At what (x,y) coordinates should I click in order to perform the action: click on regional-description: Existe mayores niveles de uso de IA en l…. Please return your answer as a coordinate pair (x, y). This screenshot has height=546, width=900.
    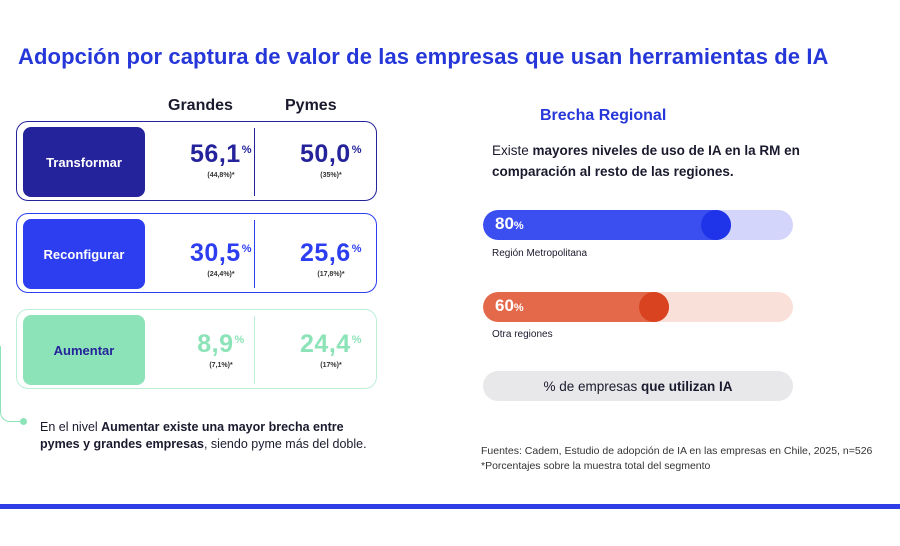
    Looking at the image, I should click on (662, 161).